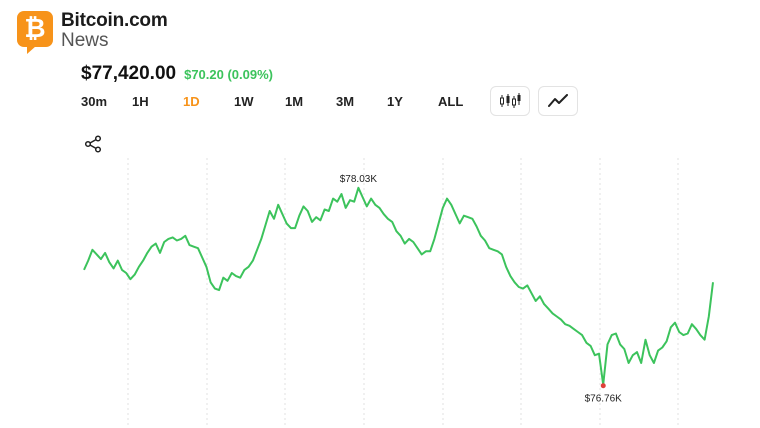  Describe the element at coordinates (35, 29) in the screenshot. I see `bitcoin-symbol: ₿` at that location.